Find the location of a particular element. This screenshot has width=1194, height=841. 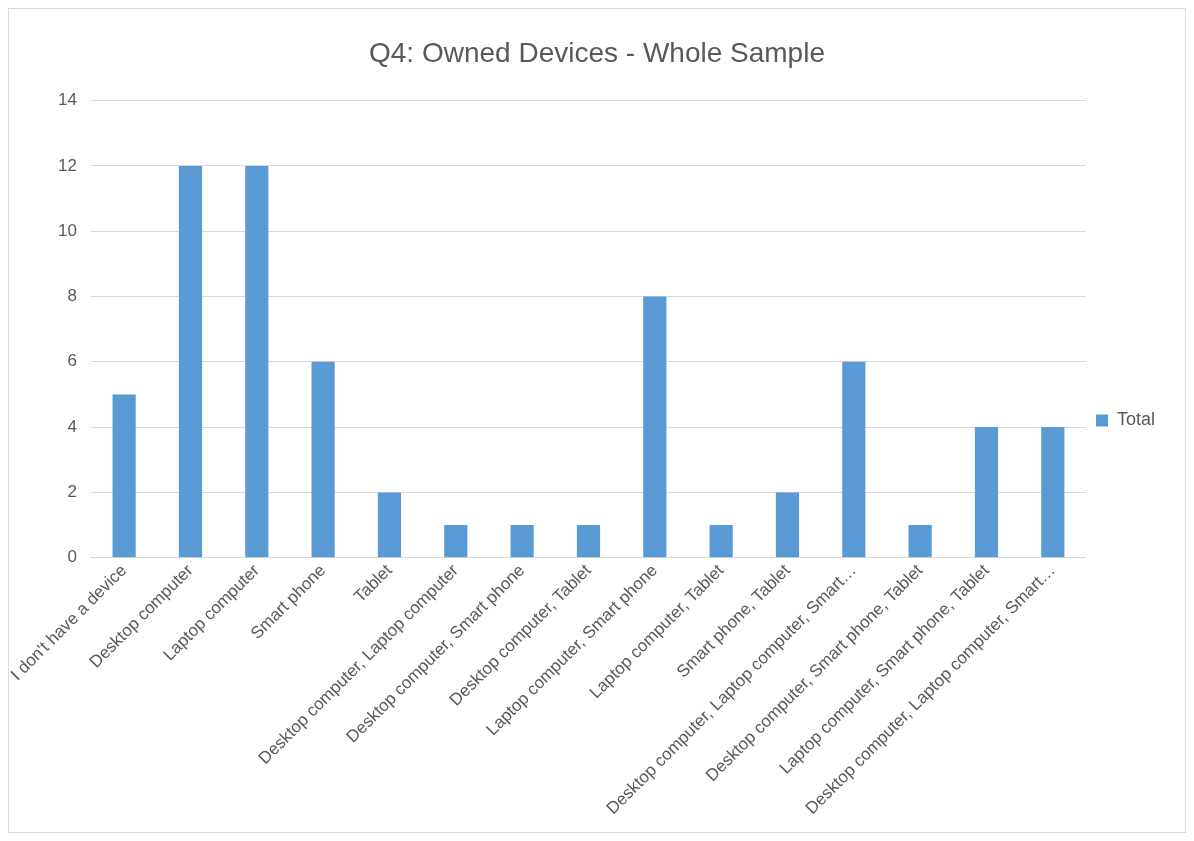

y-tick-label: 2 is located at coordinates (72, 492).